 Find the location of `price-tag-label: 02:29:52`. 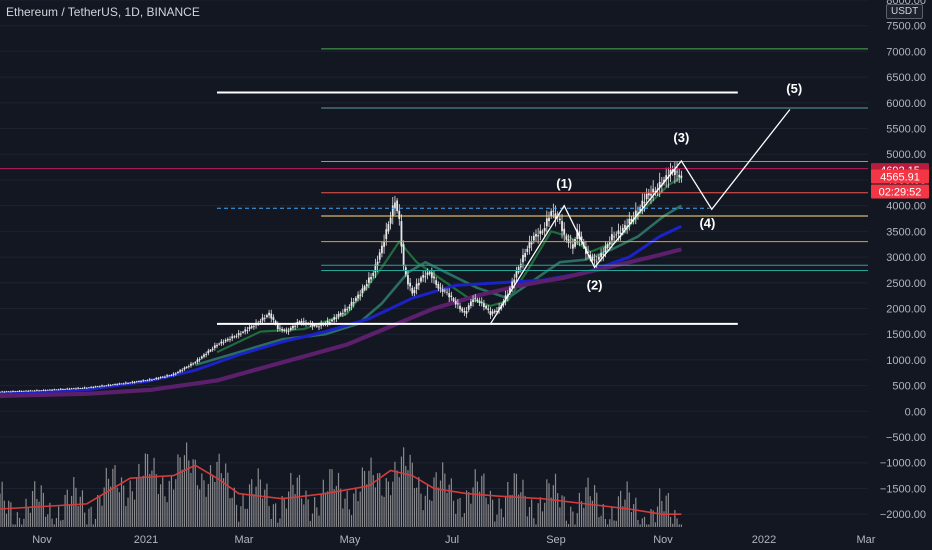

price-tag-label: 02:29:52 is located at coordinates (900, 193).